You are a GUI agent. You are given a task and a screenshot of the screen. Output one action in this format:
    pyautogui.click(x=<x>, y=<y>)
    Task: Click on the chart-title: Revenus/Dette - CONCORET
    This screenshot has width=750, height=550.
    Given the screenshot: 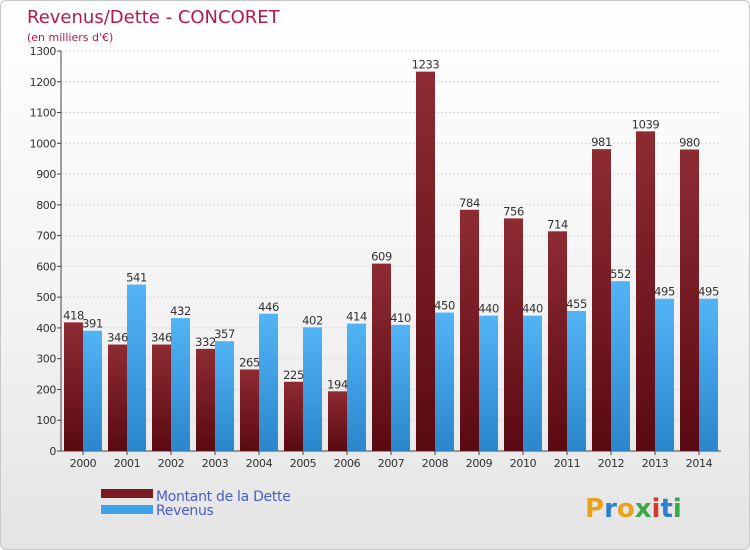 What is the action you would take?
    pyautogui.click(x=154, y=17)
    